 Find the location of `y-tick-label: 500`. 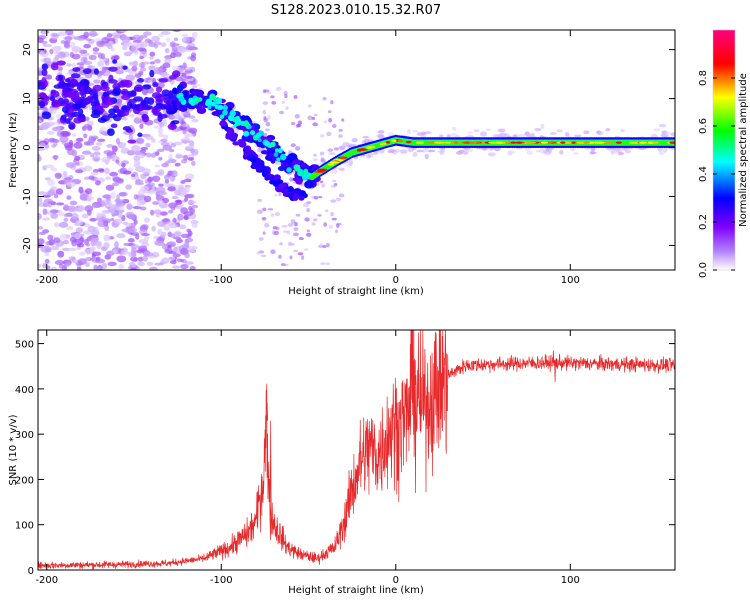

y-tick-label: 500 is located at coordinates (24, 345).